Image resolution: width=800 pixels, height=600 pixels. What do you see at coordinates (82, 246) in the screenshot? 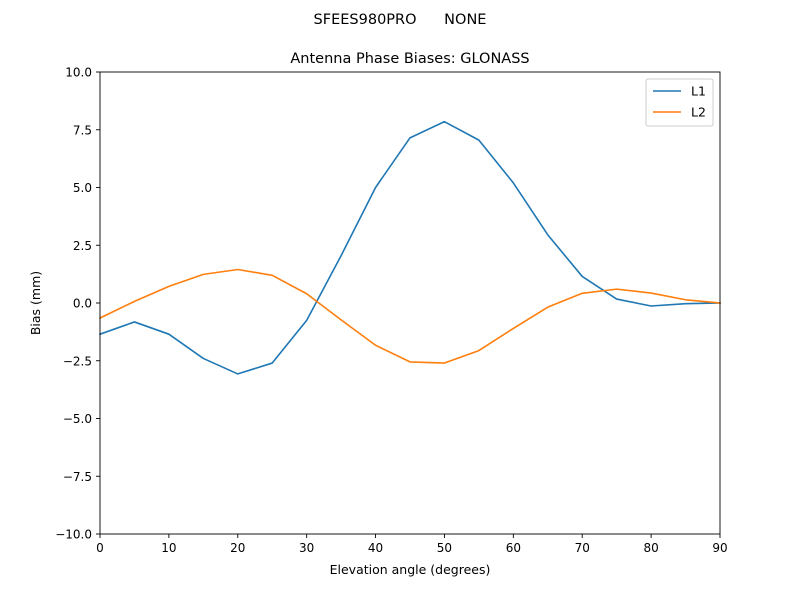
I see `y-tick-label: 2.5` at bounding box center [82, 246].